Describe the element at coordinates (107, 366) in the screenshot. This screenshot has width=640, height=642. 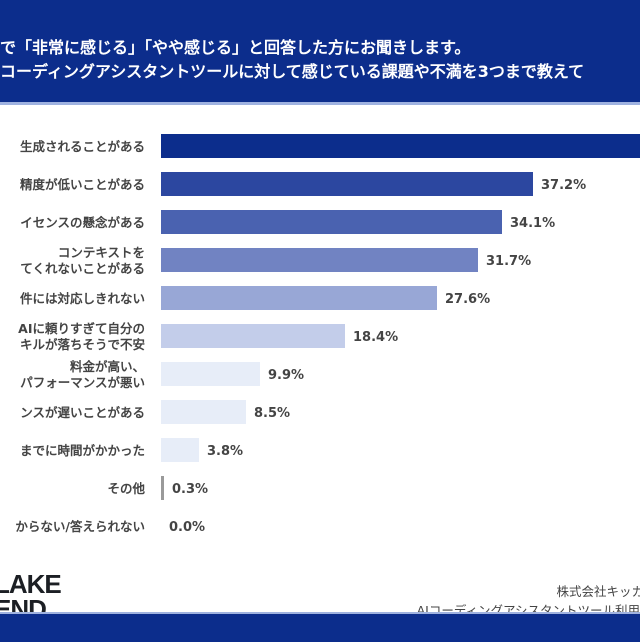
I see `category-label: 料金が高い、` at that location.